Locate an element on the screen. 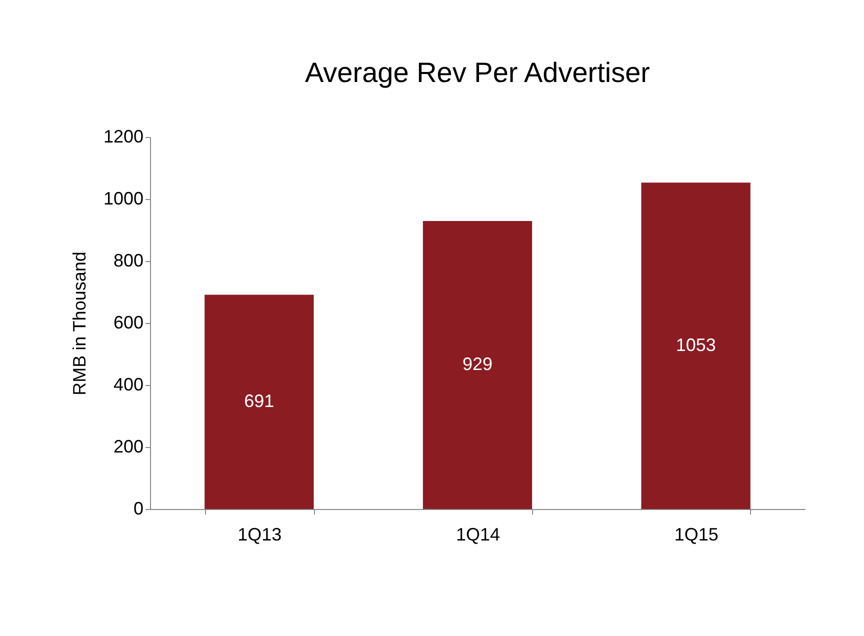 The width and height of the screenshot is (864, 636). chart-title: Average Rev Per Advertiser is located at coordinates (477, 72).